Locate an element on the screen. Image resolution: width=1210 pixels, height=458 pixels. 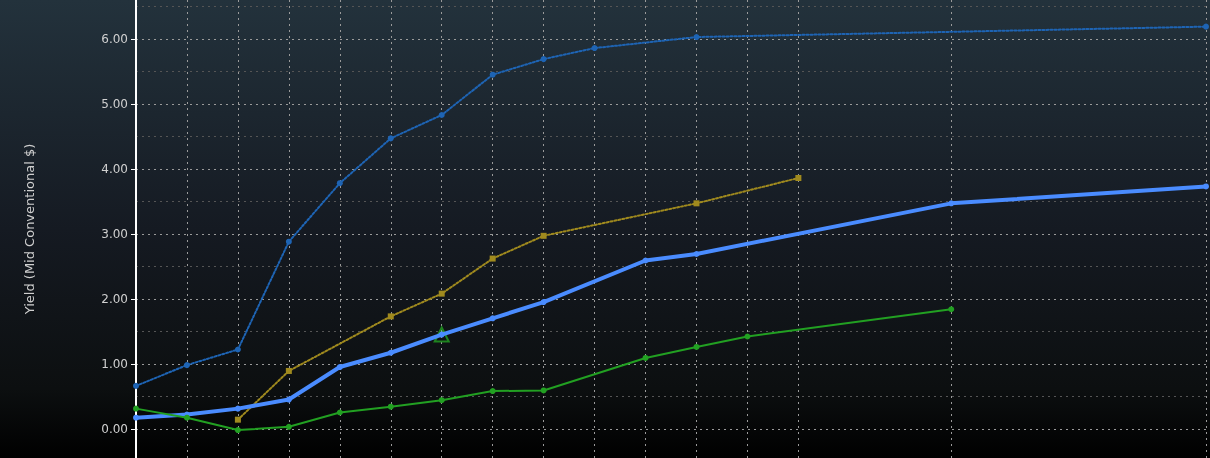
y-tick-label: 6.00 is located at coordinates (114, 38).